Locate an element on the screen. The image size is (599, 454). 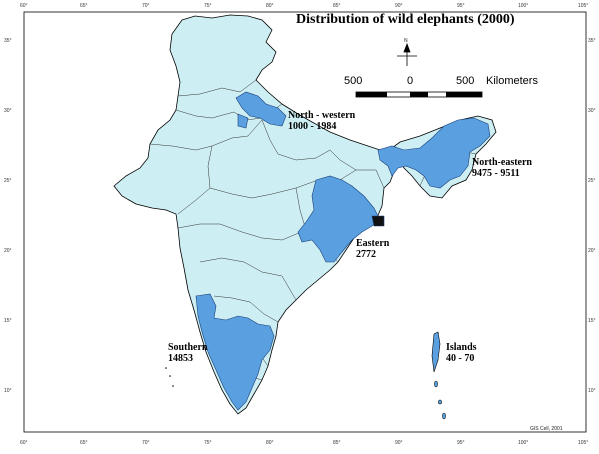
label-eastern: Eastern 2772 is located at coordinates (372, 249).